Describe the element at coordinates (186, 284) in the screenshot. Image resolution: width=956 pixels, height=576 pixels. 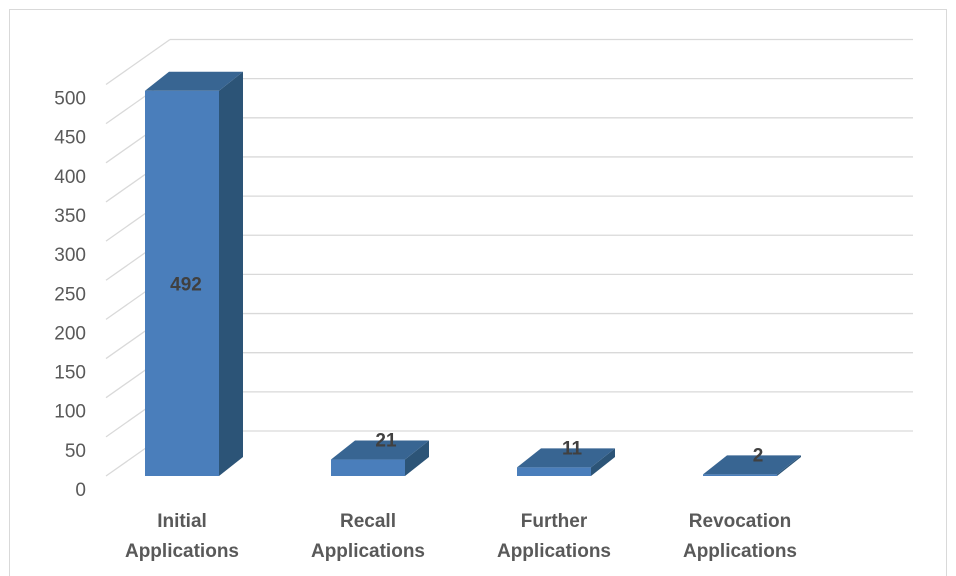
I see `data-label: 492` at that location.